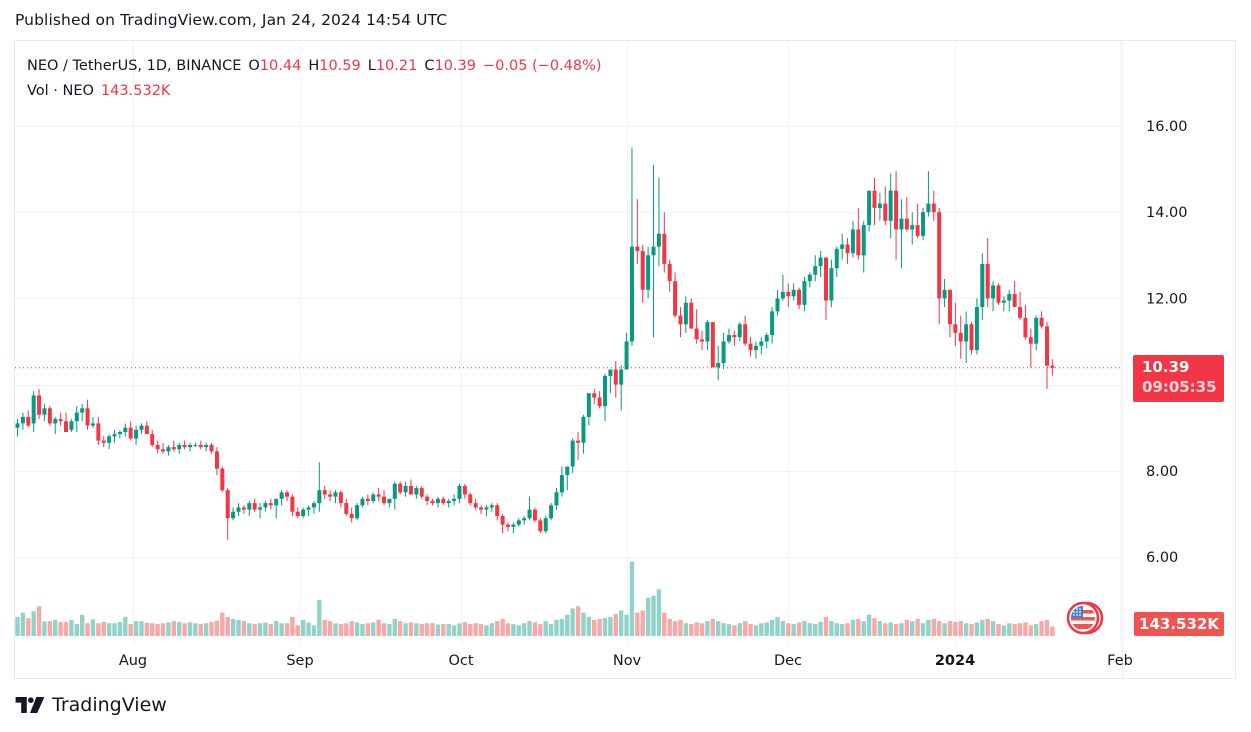  I want to click on time-tick-label: Nov, so click(627, 661).